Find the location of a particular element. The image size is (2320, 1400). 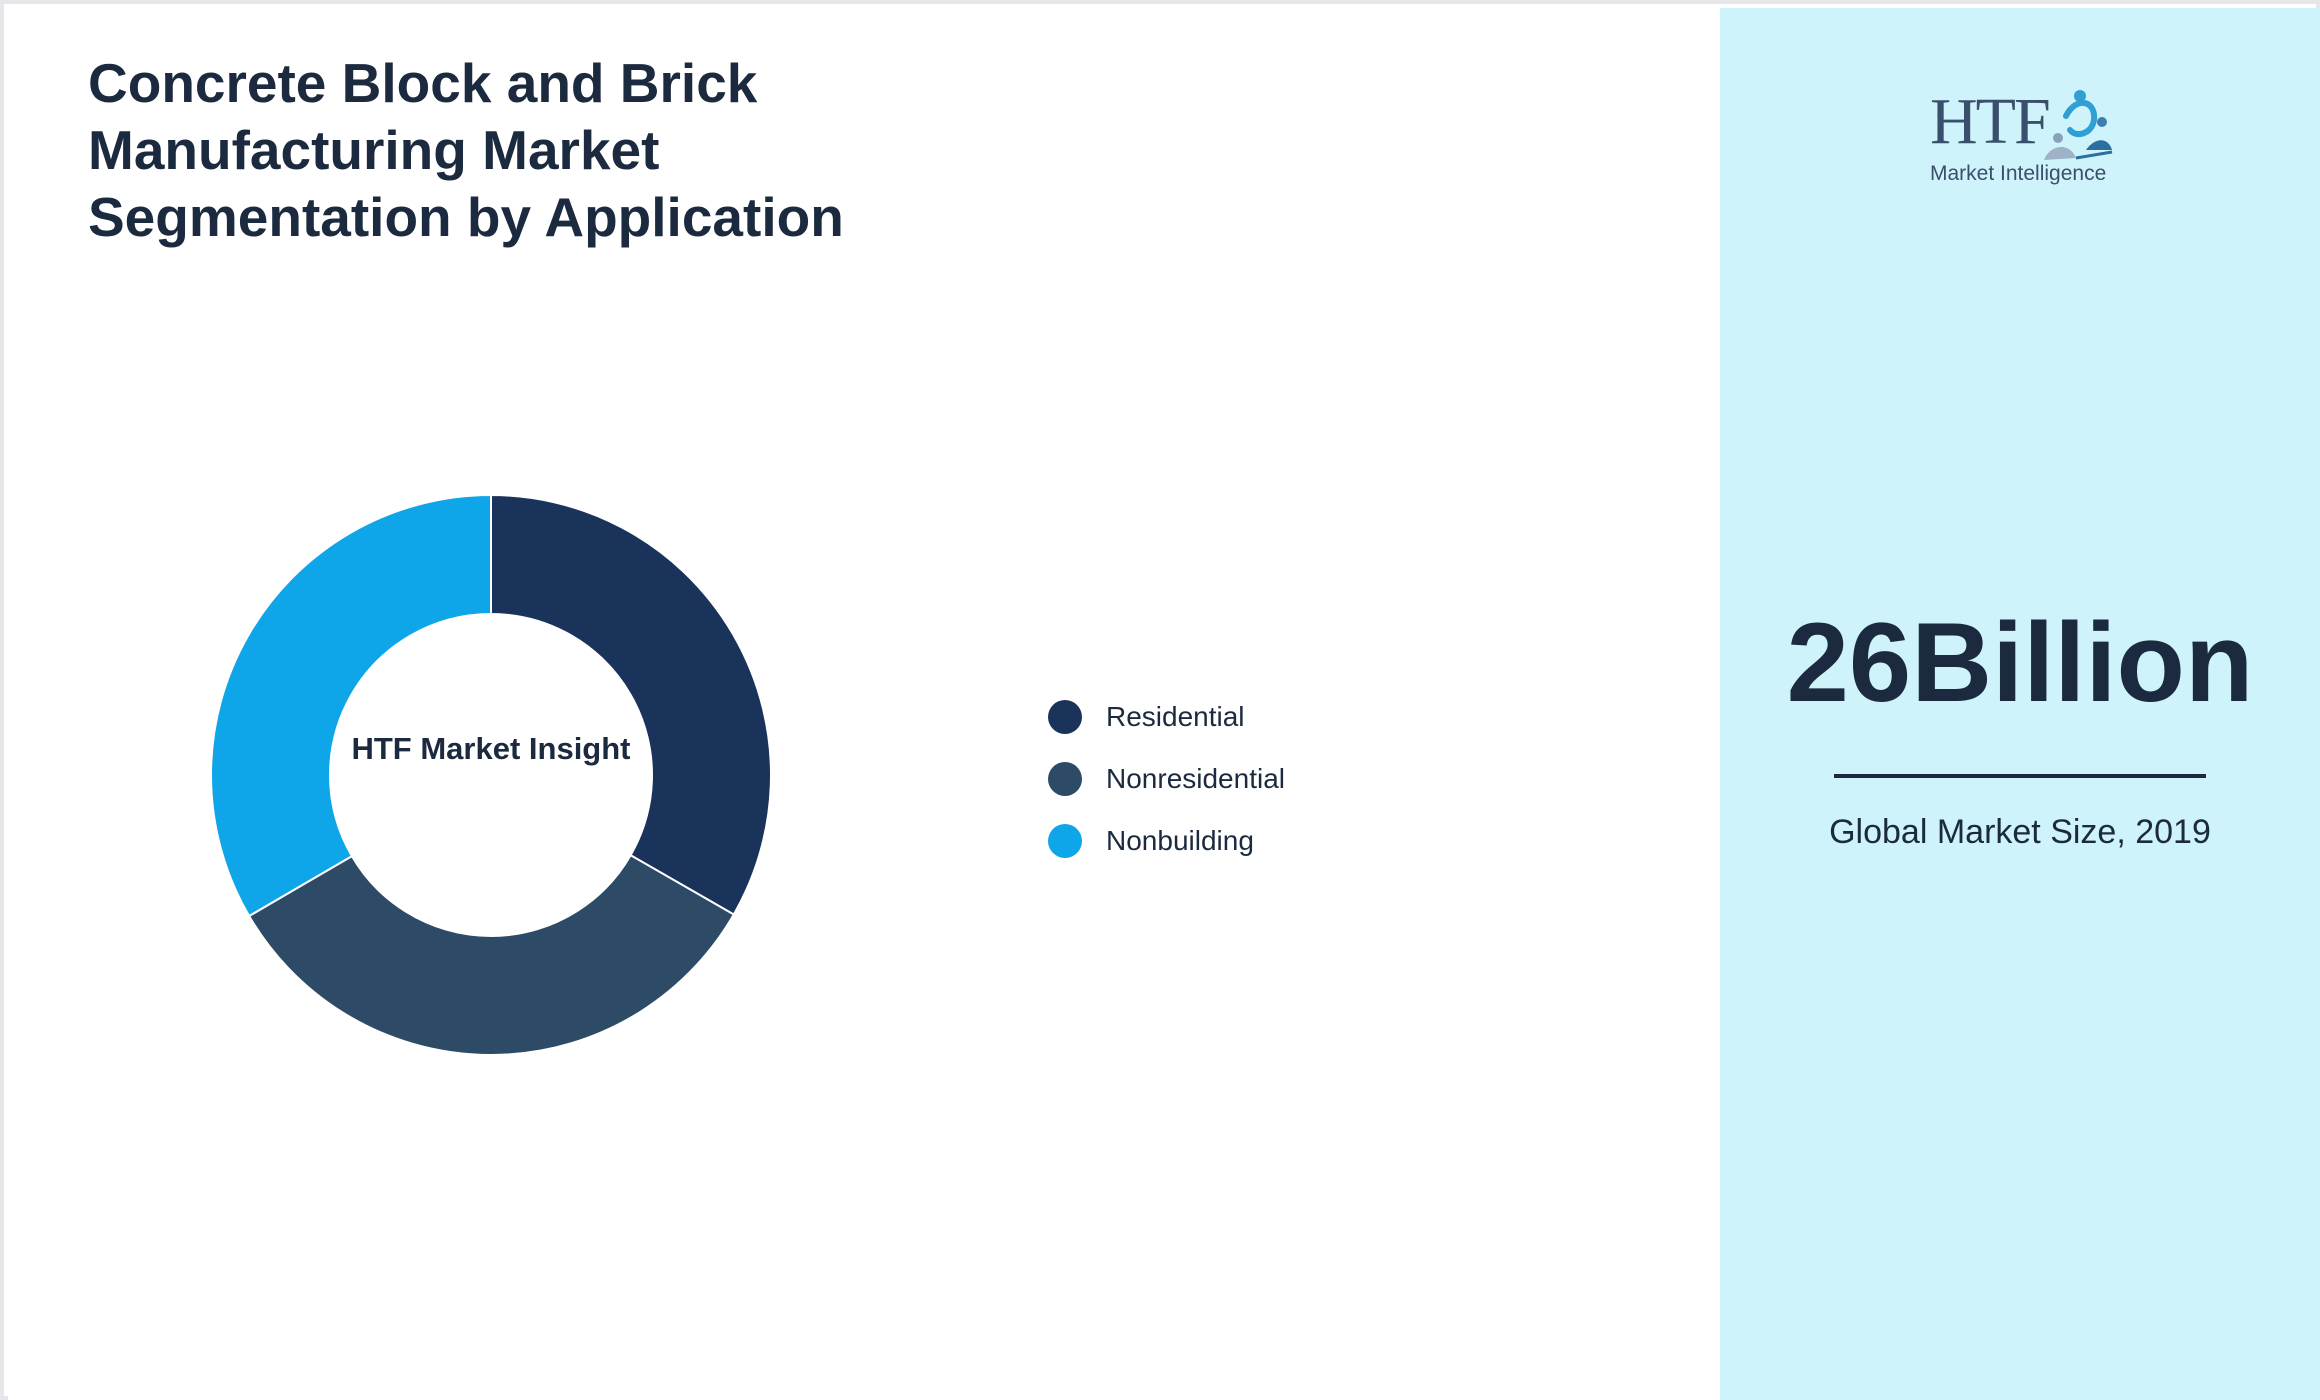

donut-center-label: HTF Market Insight is located at coordinates (491, 748).